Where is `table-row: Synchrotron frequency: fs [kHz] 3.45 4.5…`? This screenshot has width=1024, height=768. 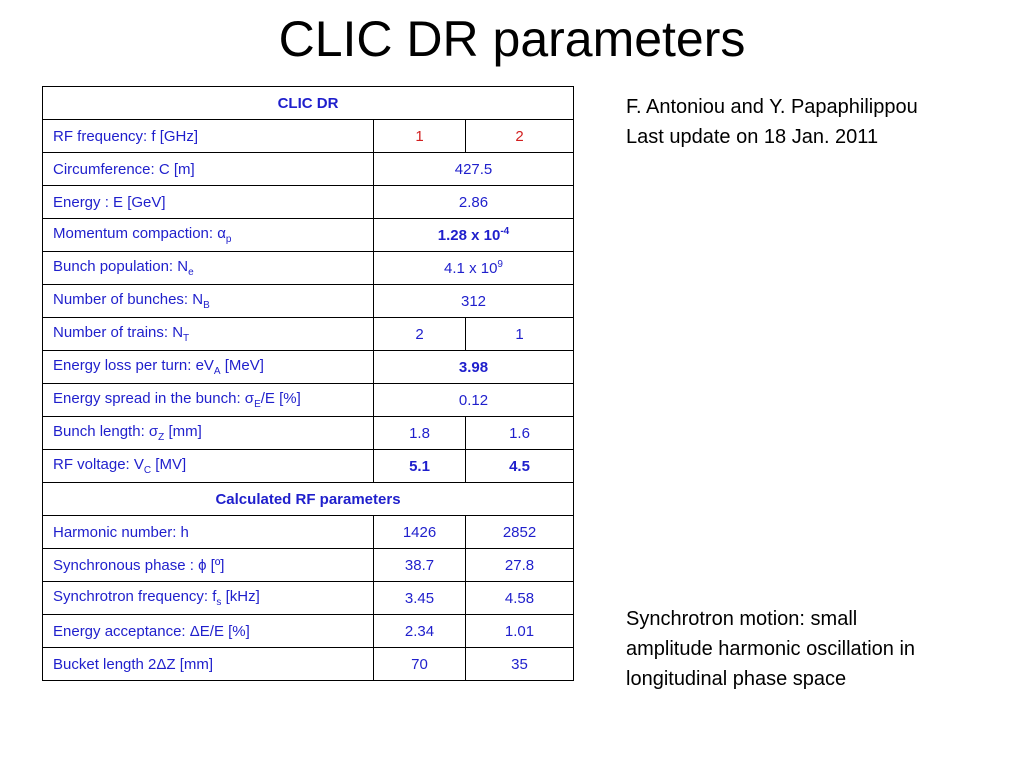
table-row: Synchrotron frequency: fs [kHz] 3.45 4.5… is located at coordinates (308, 598).